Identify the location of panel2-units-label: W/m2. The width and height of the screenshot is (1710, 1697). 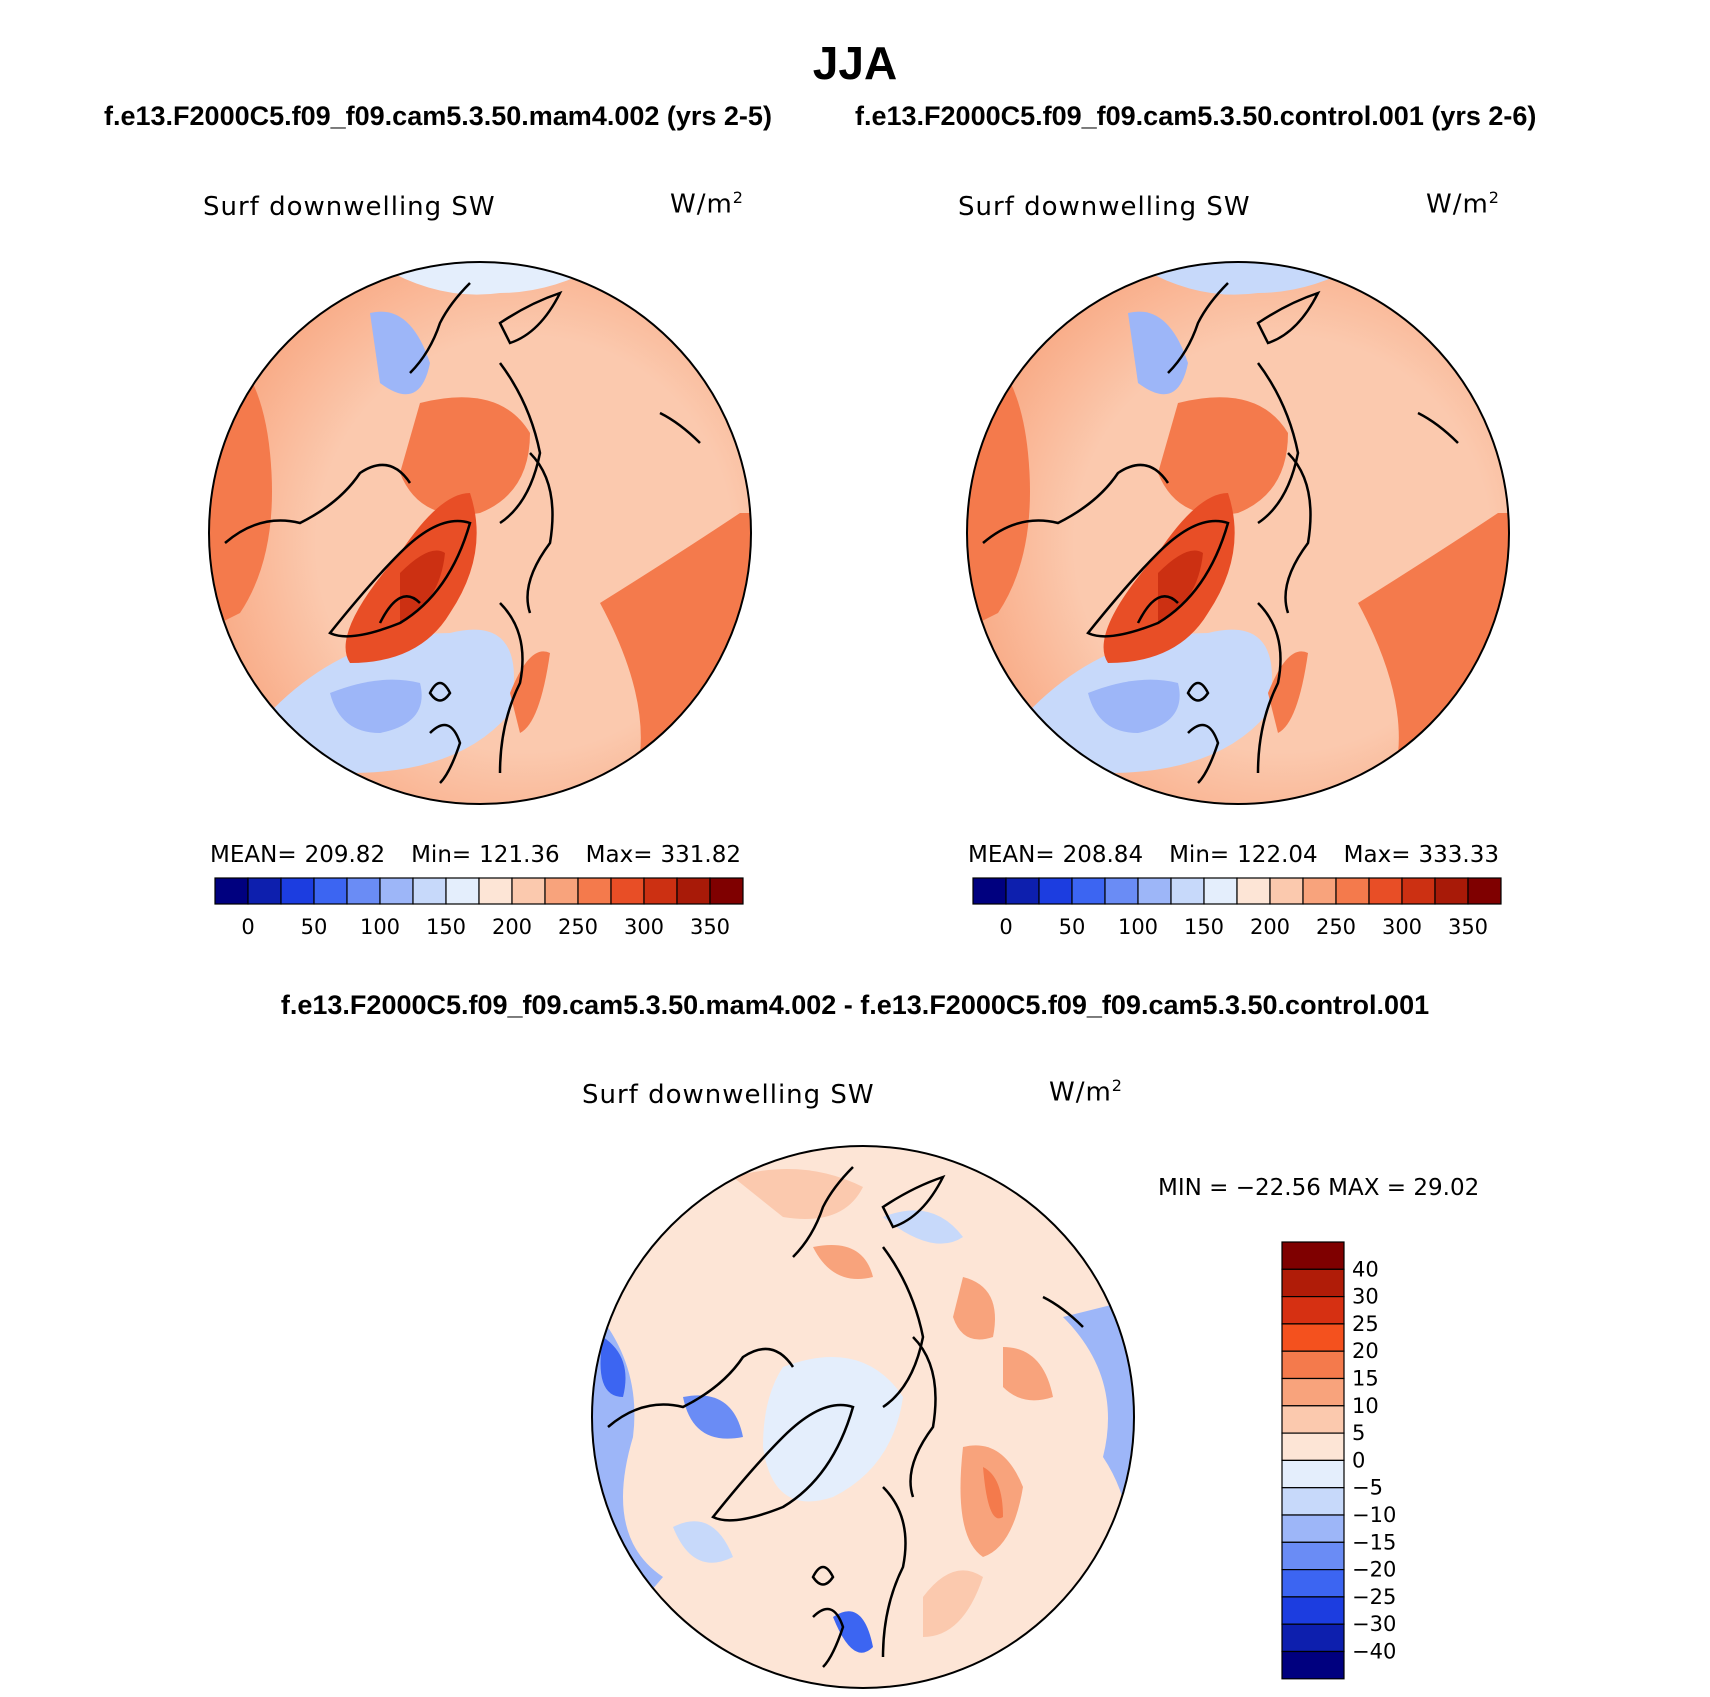
(1463, 204).